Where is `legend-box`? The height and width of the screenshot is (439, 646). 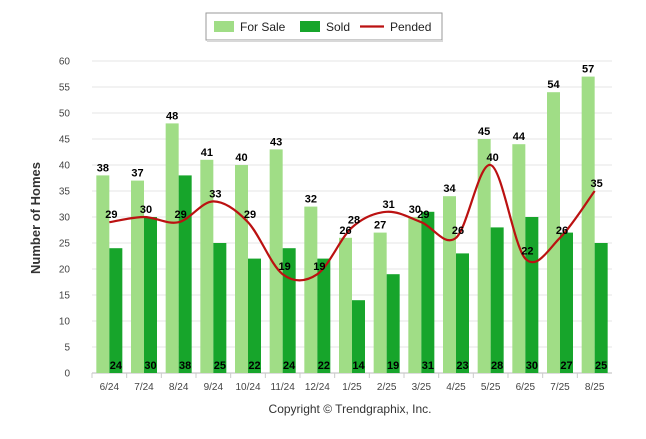 legend-box is located at coordinates (324, 26).